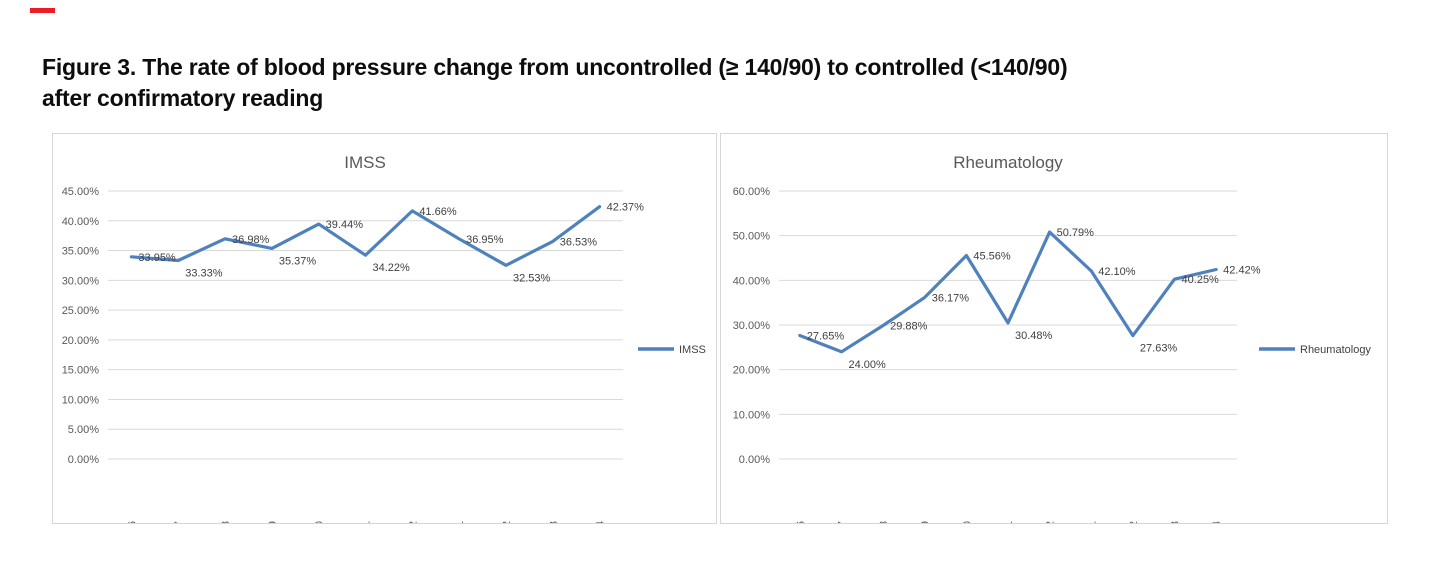 The image size is (1448, 588). I want to click on data-point-label: 41.66%, so click(438, 212).